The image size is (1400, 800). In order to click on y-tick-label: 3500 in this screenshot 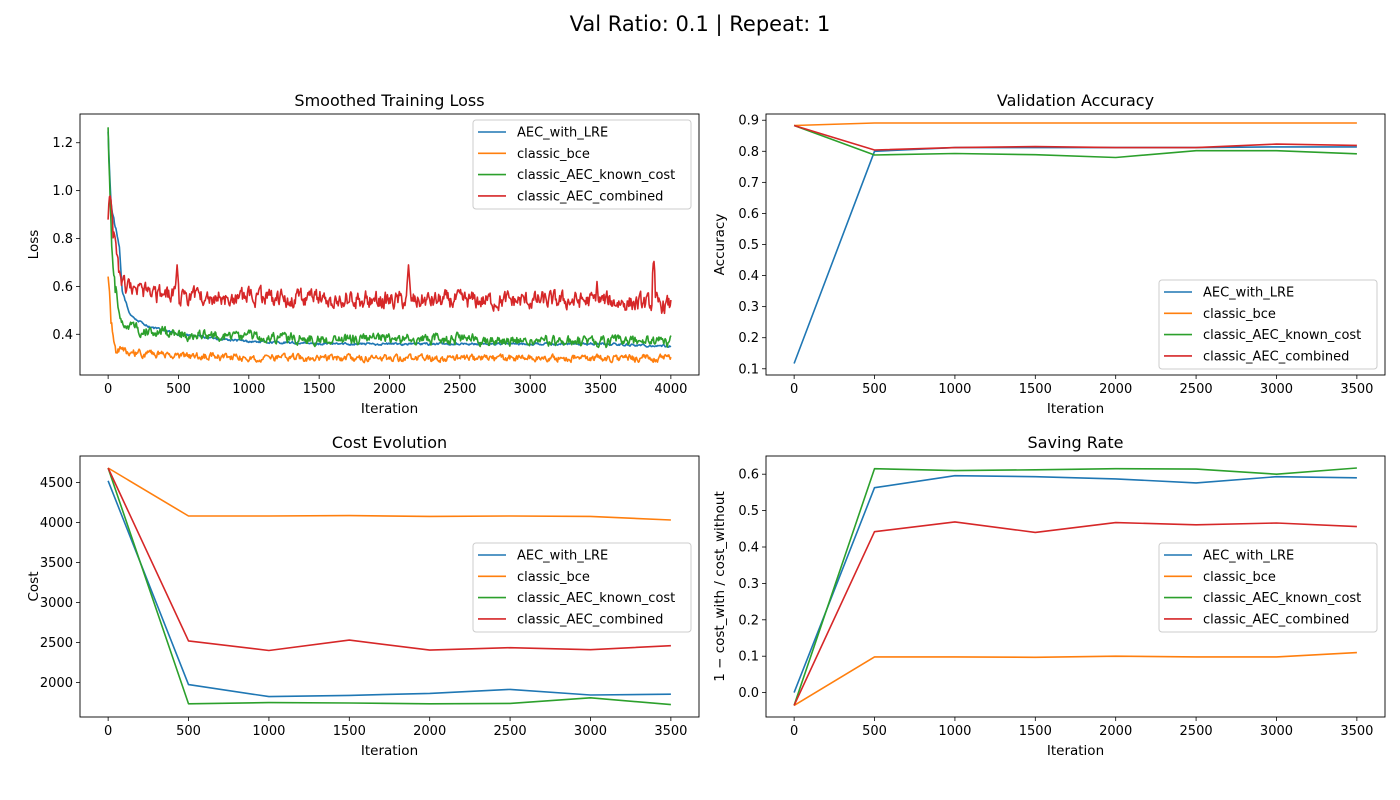, I will do `click(56, 563)`.